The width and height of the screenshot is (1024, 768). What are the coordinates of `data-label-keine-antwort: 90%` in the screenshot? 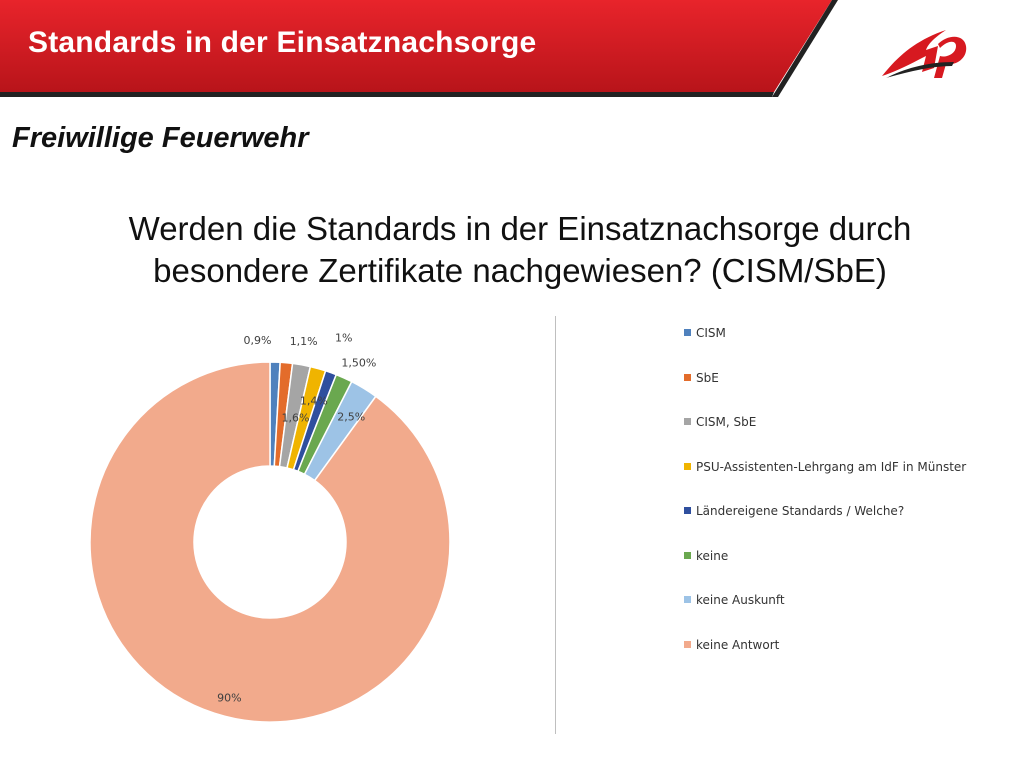 It's located at (229, 698).